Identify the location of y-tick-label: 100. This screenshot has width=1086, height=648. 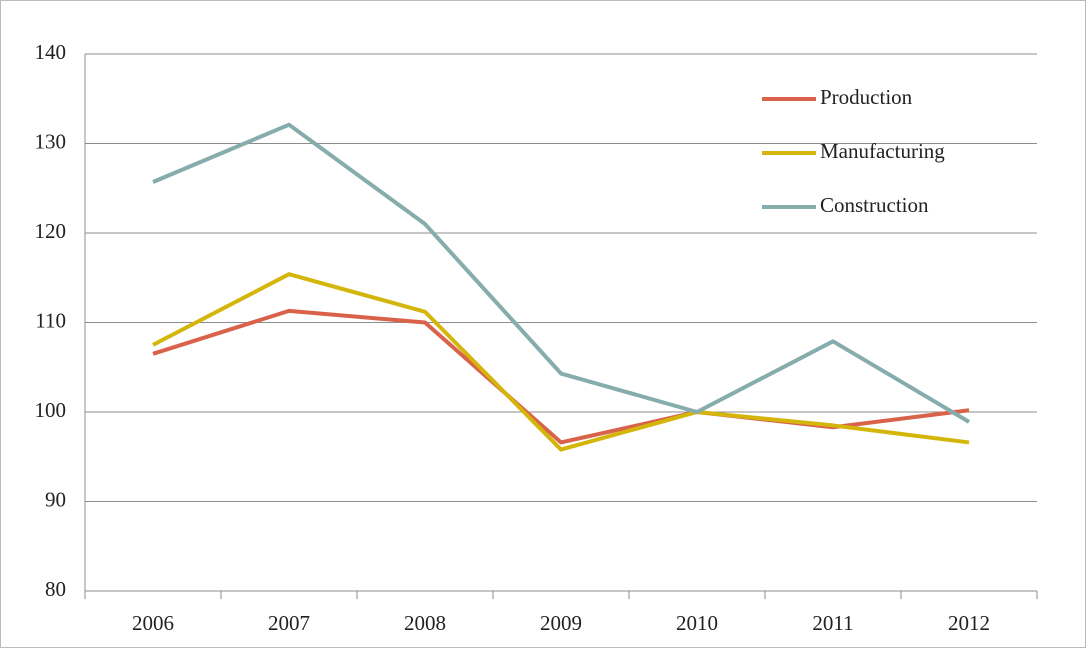
(51, 410).